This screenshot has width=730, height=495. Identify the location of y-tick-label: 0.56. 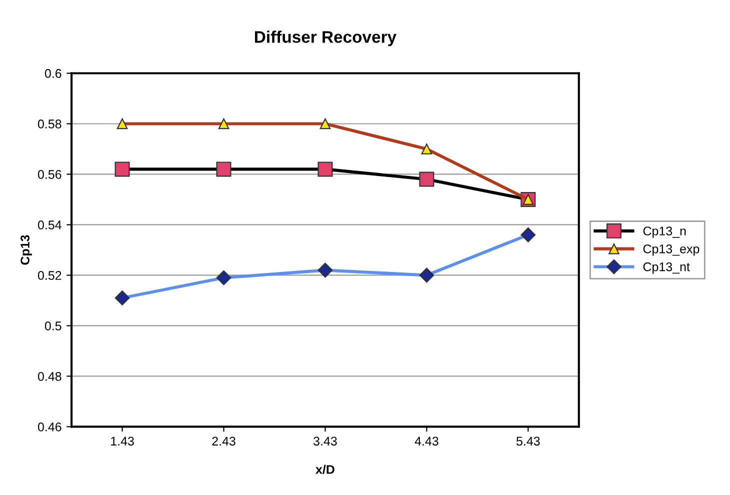
(50, 174).